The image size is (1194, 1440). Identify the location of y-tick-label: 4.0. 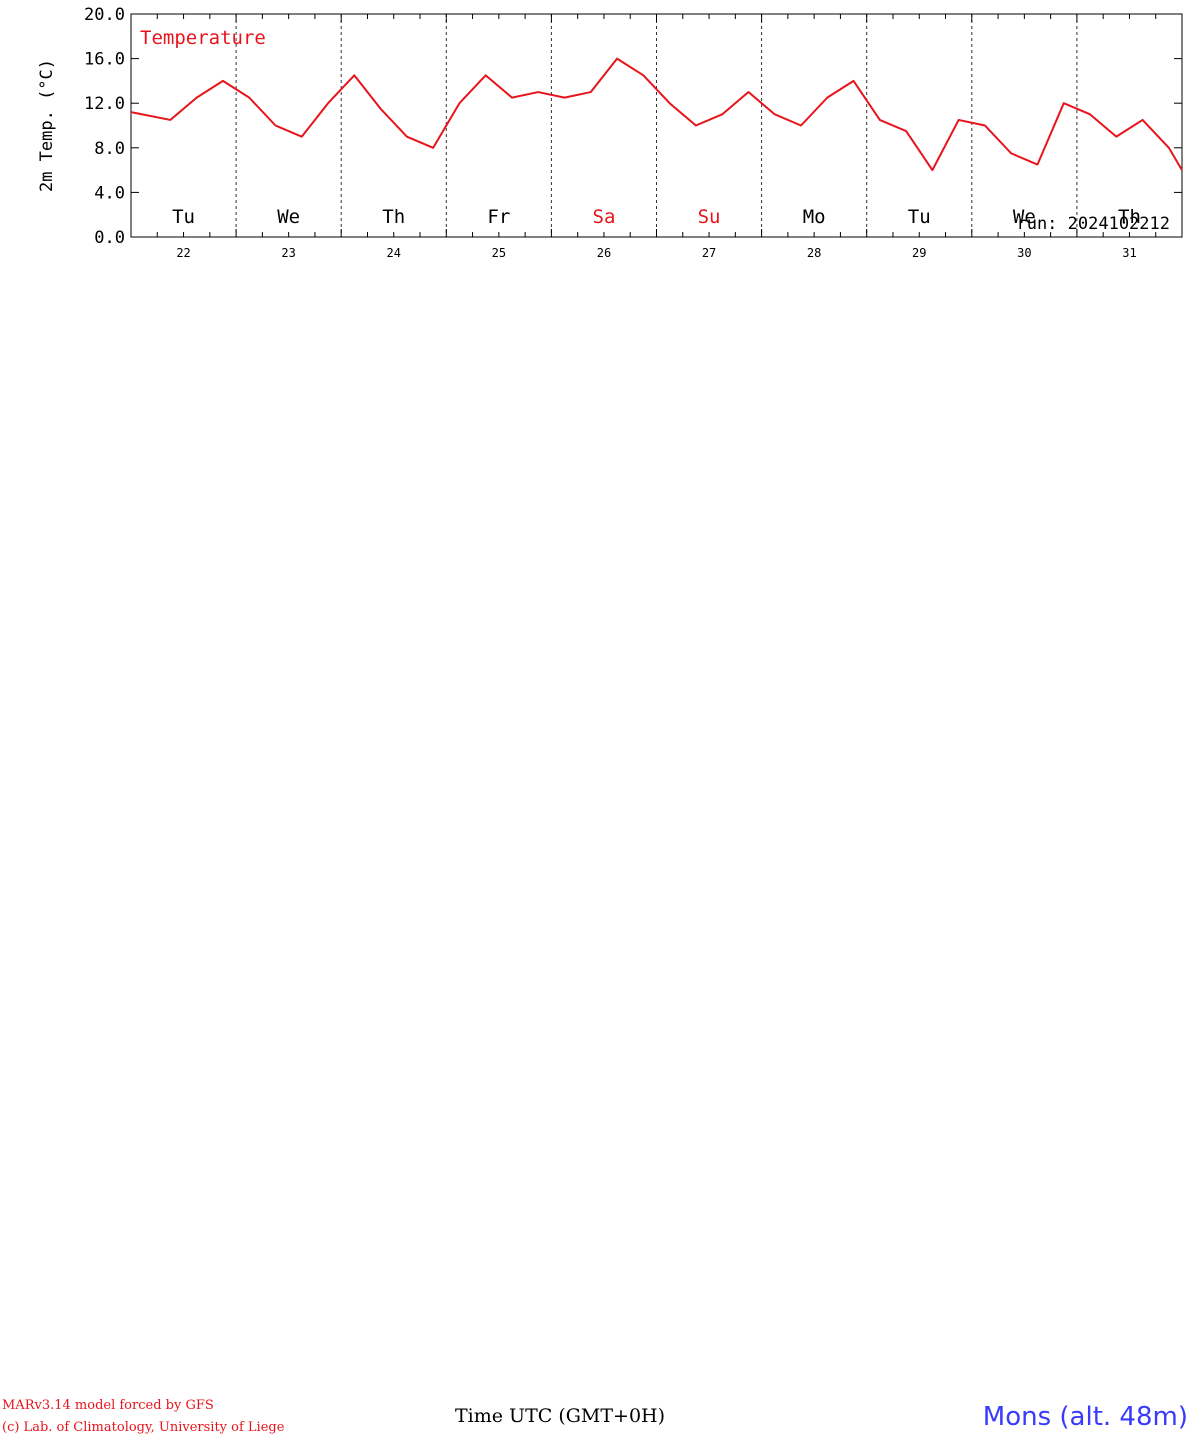
(109, 193).